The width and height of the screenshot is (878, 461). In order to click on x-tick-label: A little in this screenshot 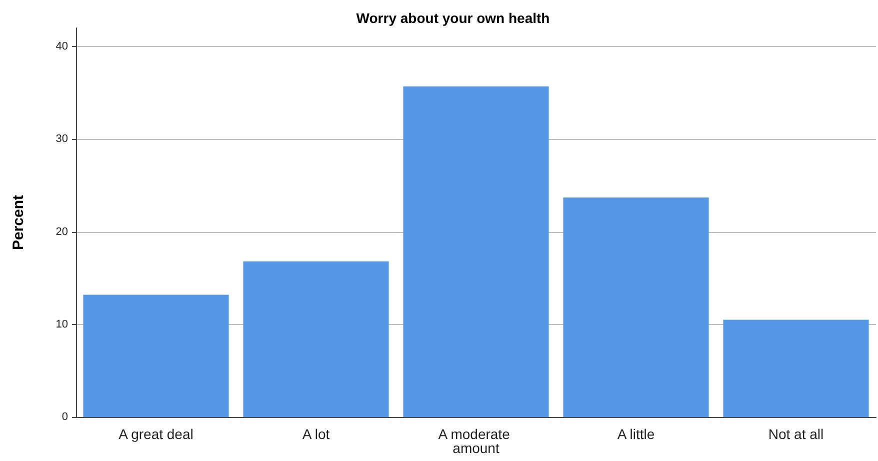, I will do `click(636, 434)`.